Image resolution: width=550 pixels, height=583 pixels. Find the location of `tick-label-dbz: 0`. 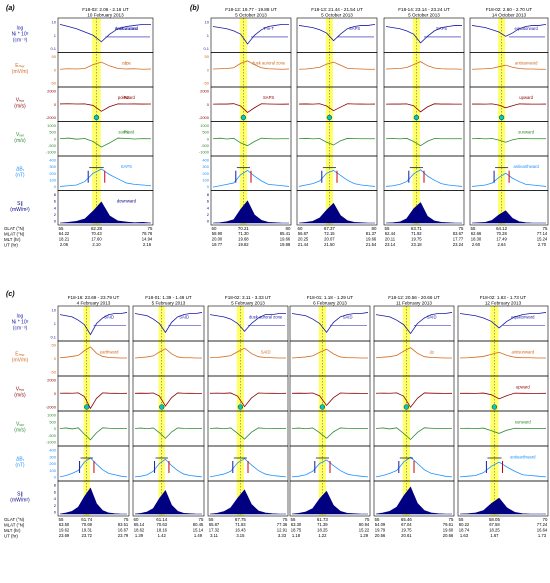

tick-label-dbz: 0 is located at coordinates (55, 186).